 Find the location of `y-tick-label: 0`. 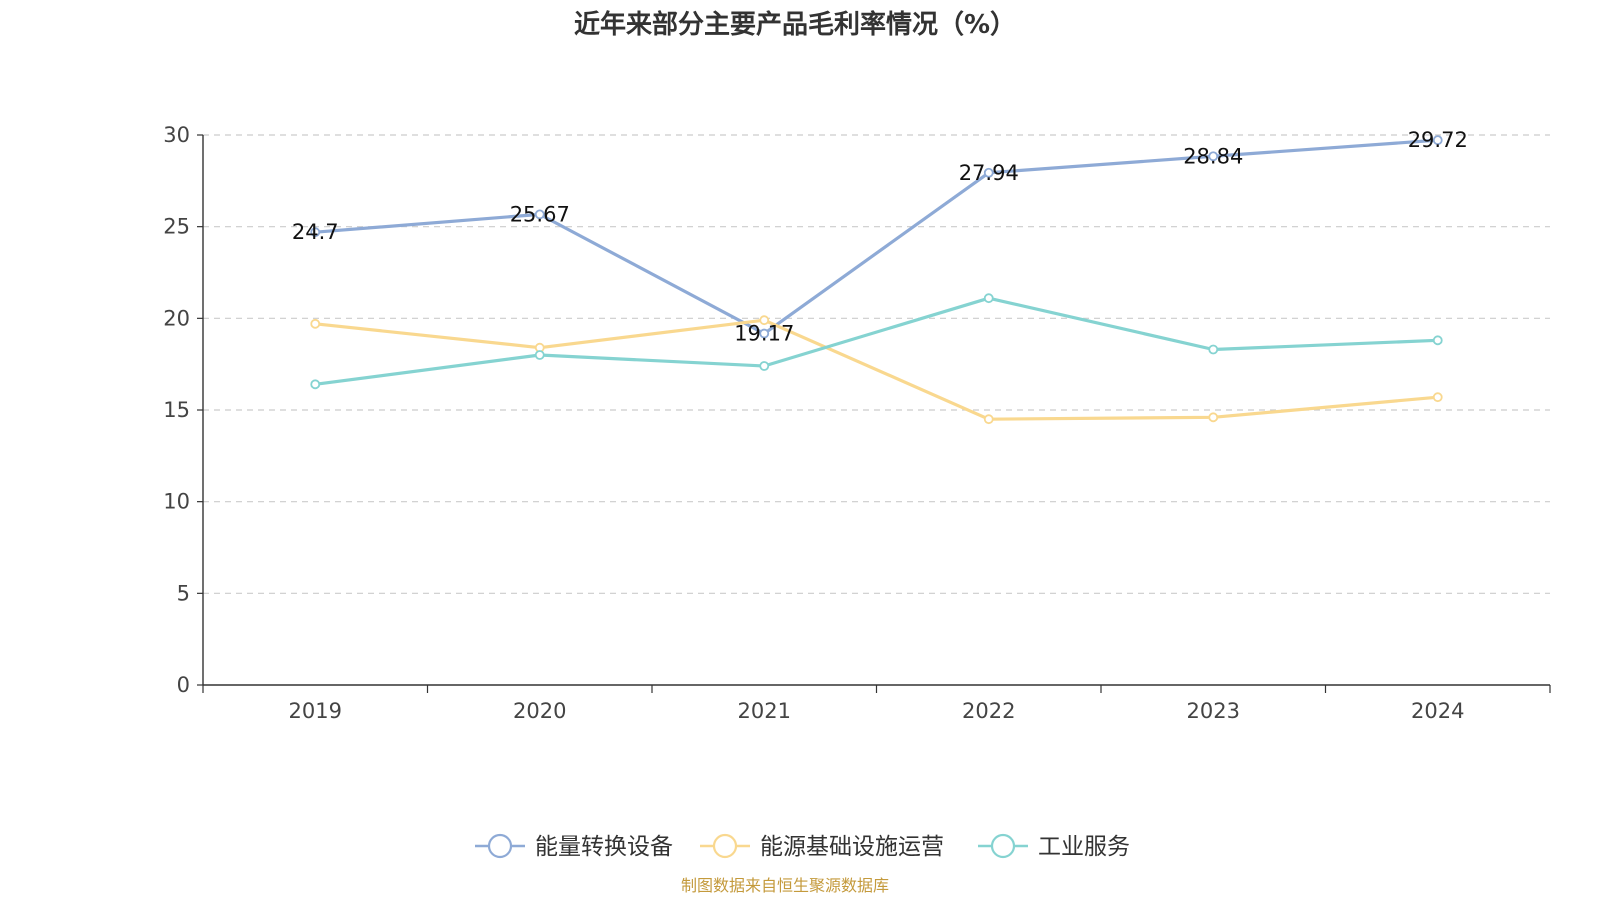

y-tick-label: 0 is located at coordinates (183, 685).